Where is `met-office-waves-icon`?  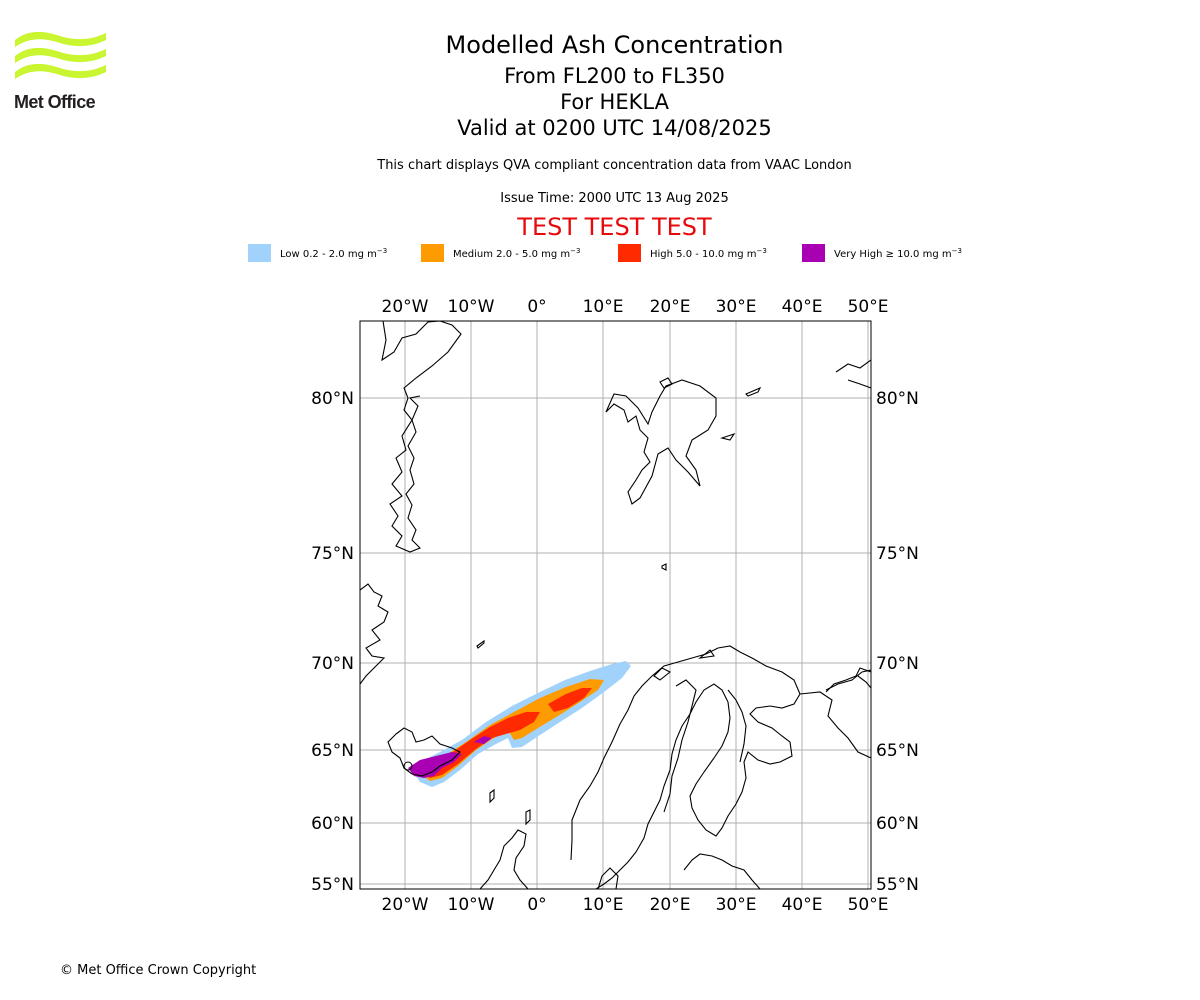
met-office-waves-icon is located at coordinates (60, 55).